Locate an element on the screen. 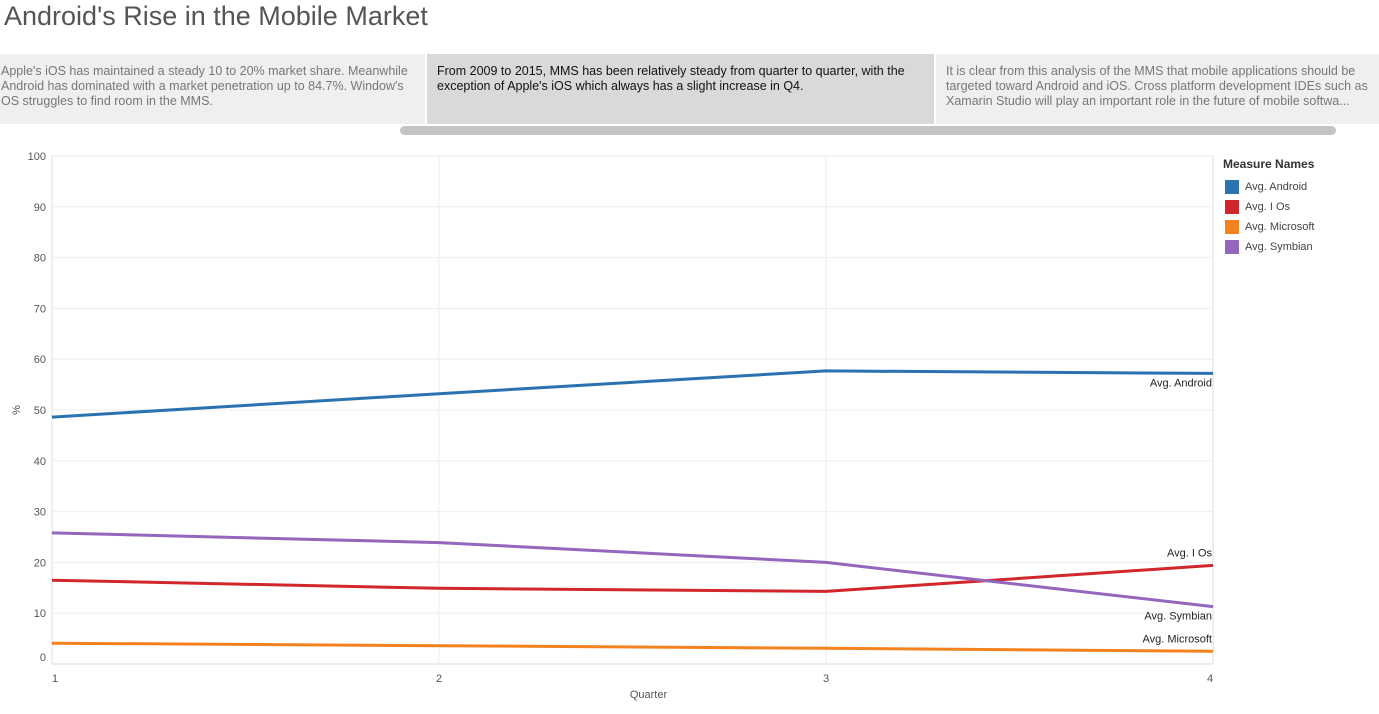  y-tick-label: 70 is located at coordinates (40, 309).